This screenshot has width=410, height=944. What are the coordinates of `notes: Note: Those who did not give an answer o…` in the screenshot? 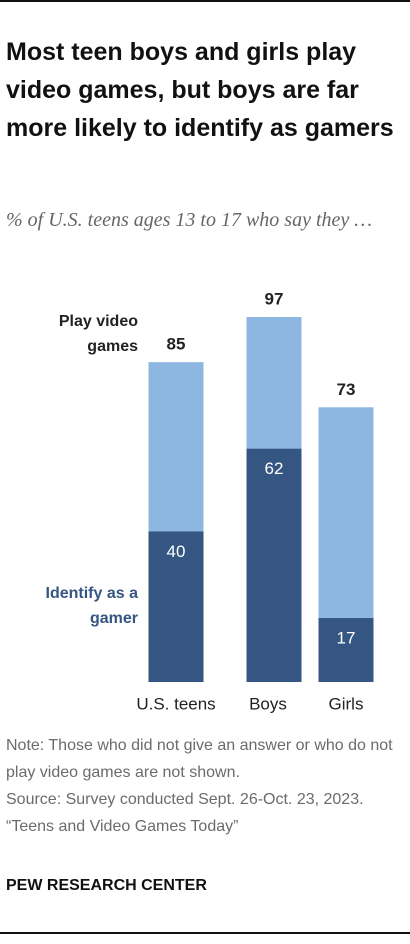 It's located at (206, 786).